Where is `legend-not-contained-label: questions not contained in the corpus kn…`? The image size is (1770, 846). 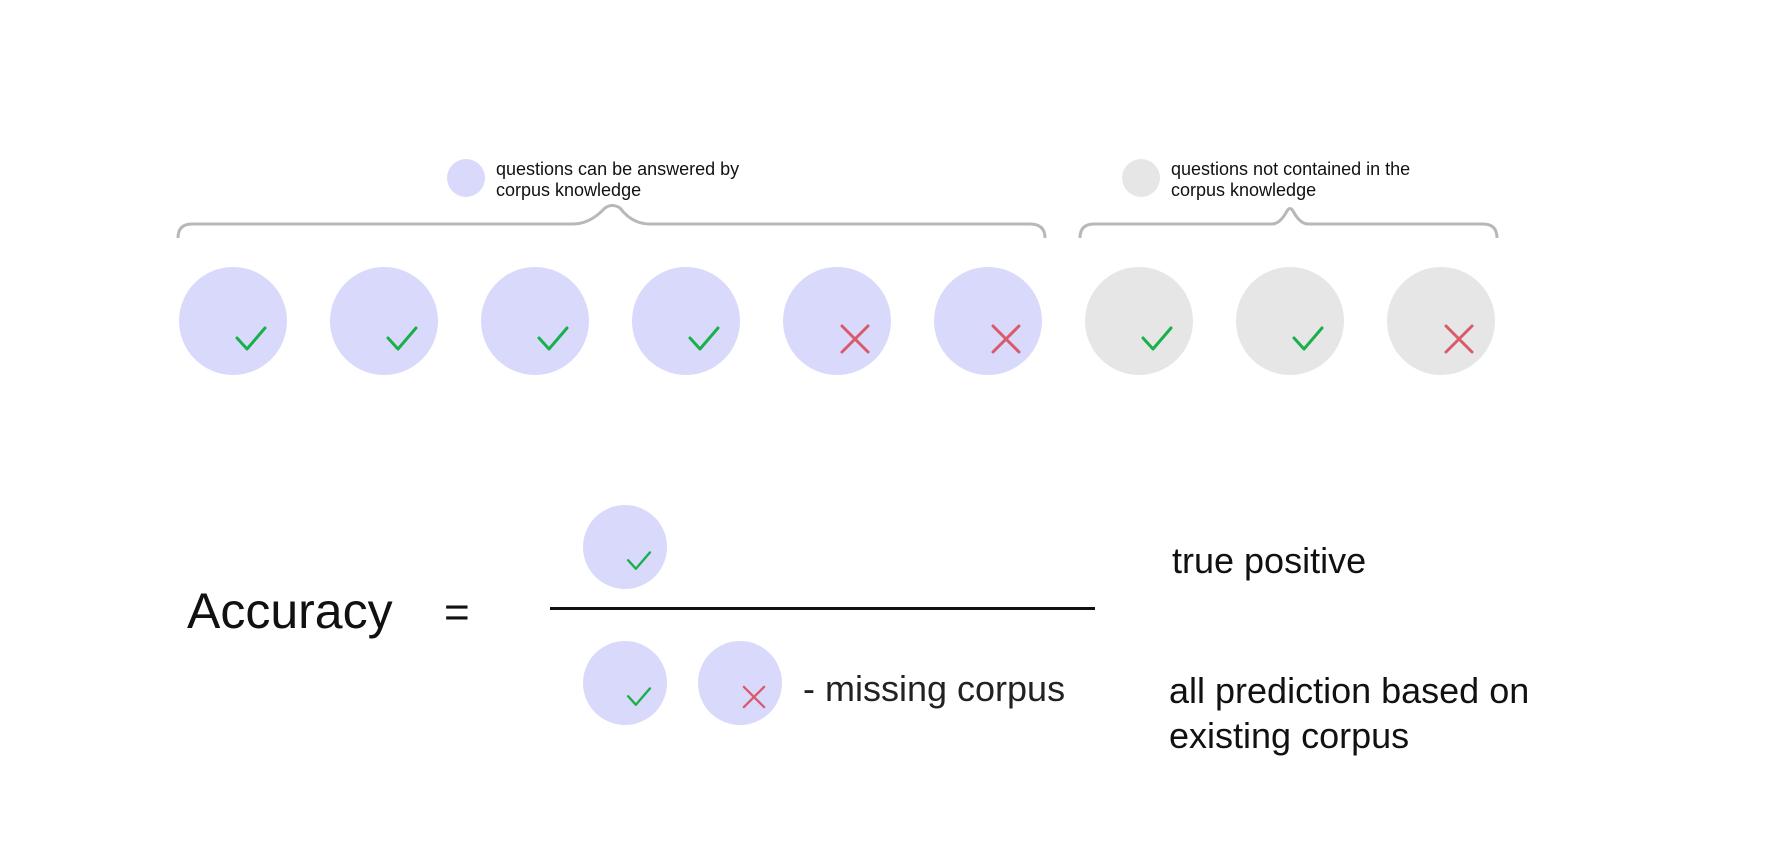
legend-not-contained-label: questions not contained in the corpus kn… is located at coordinates (1290, 180).